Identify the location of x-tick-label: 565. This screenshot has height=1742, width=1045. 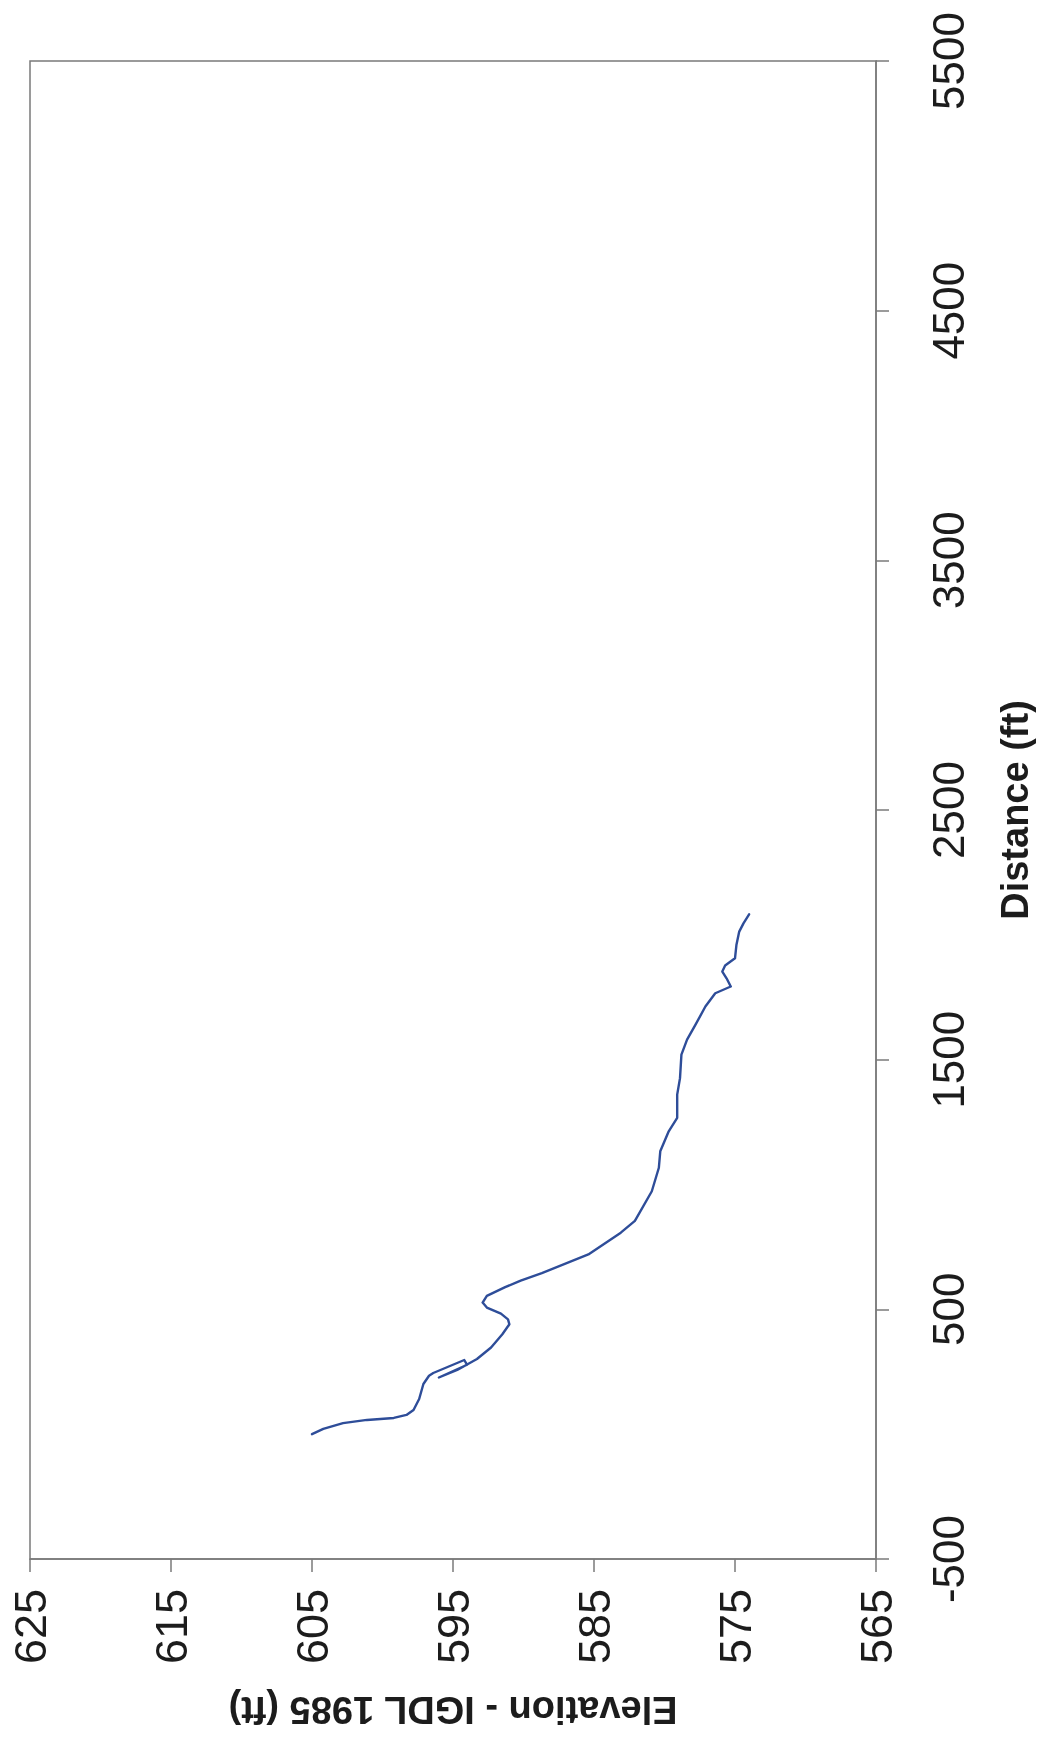
(876, 1627).